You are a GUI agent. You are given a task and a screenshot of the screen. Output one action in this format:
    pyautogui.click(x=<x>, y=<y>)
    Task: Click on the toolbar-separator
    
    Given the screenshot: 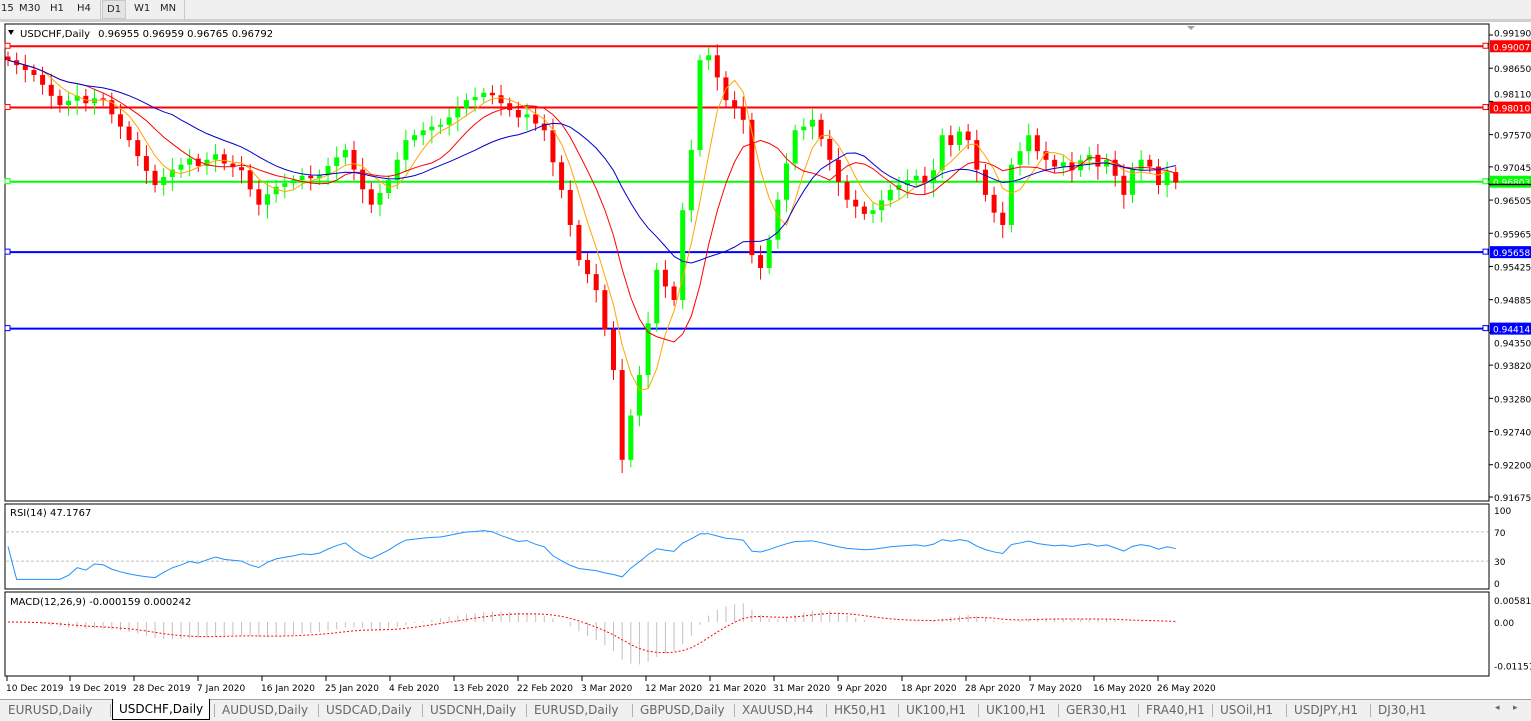 What is the action you would take?
    pyautogui.click(x=184, y=9)
    